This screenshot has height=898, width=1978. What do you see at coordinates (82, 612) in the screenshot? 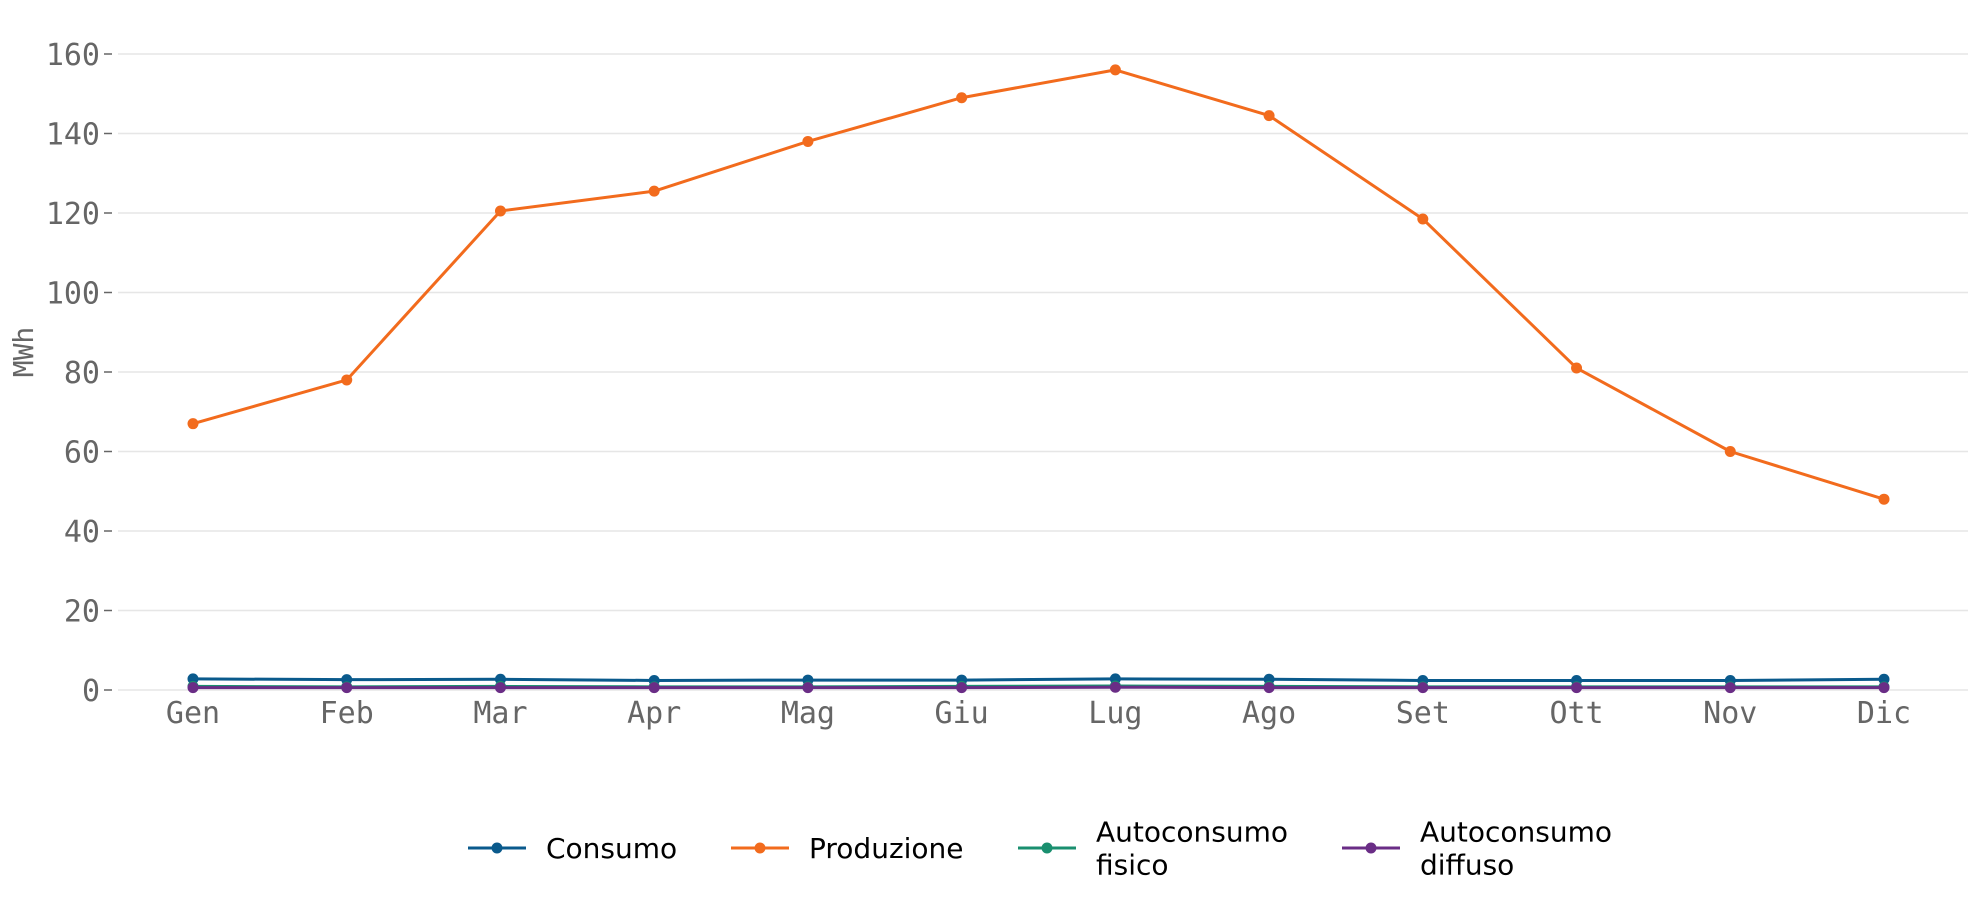
I see `y-tick-label: 20` at bounding box center [82, 612].